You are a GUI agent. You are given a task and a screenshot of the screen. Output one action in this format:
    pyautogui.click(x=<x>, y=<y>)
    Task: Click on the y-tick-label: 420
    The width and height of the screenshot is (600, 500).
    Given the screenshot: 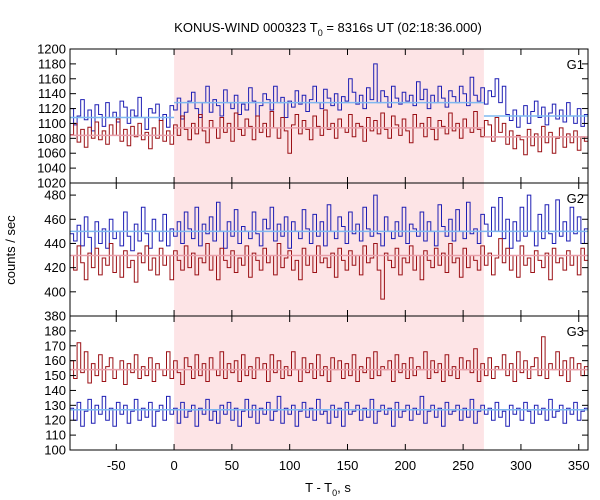 What is the action you would take?
    pyautogui.click(x=55, y=267)
    